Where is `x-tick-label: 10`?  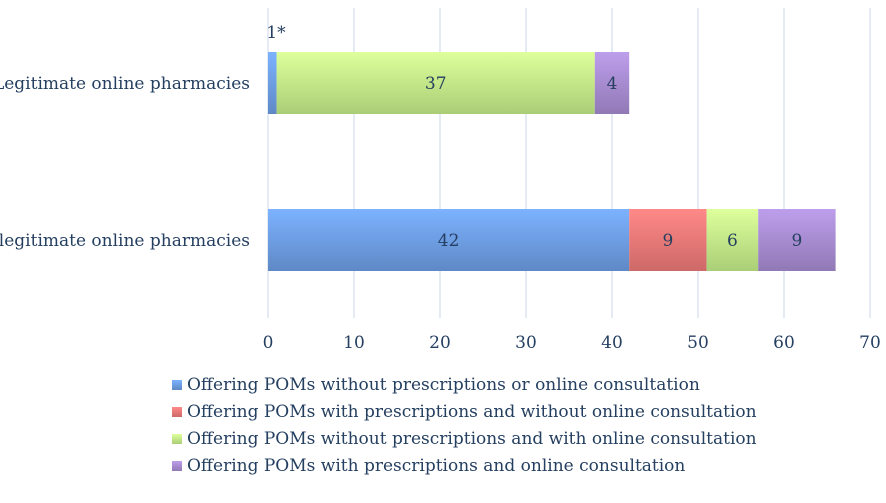
x-tick-label: 10 is located at coordinates (354, 343).